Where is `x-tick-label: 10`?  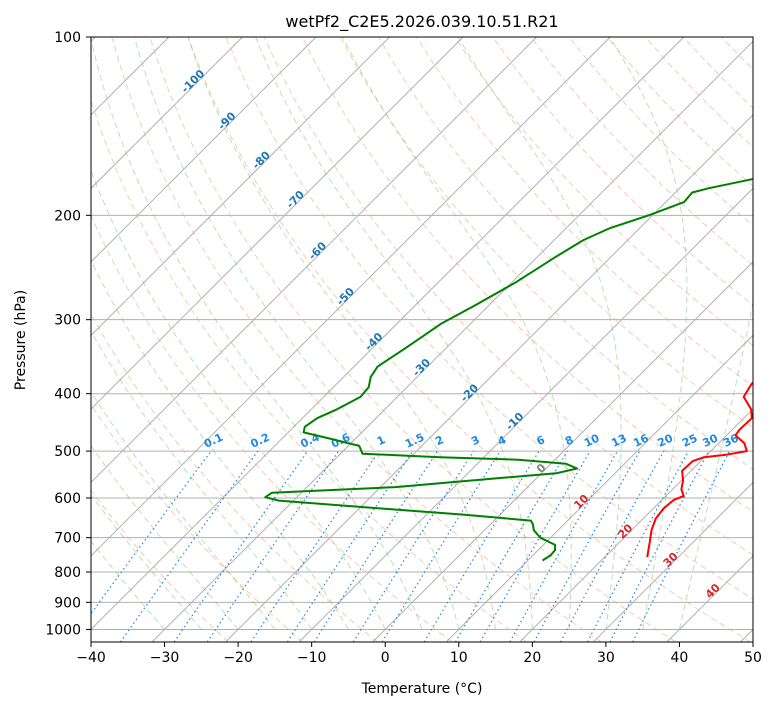 x-tick-label: 10 is located at coordinates (459, 658).